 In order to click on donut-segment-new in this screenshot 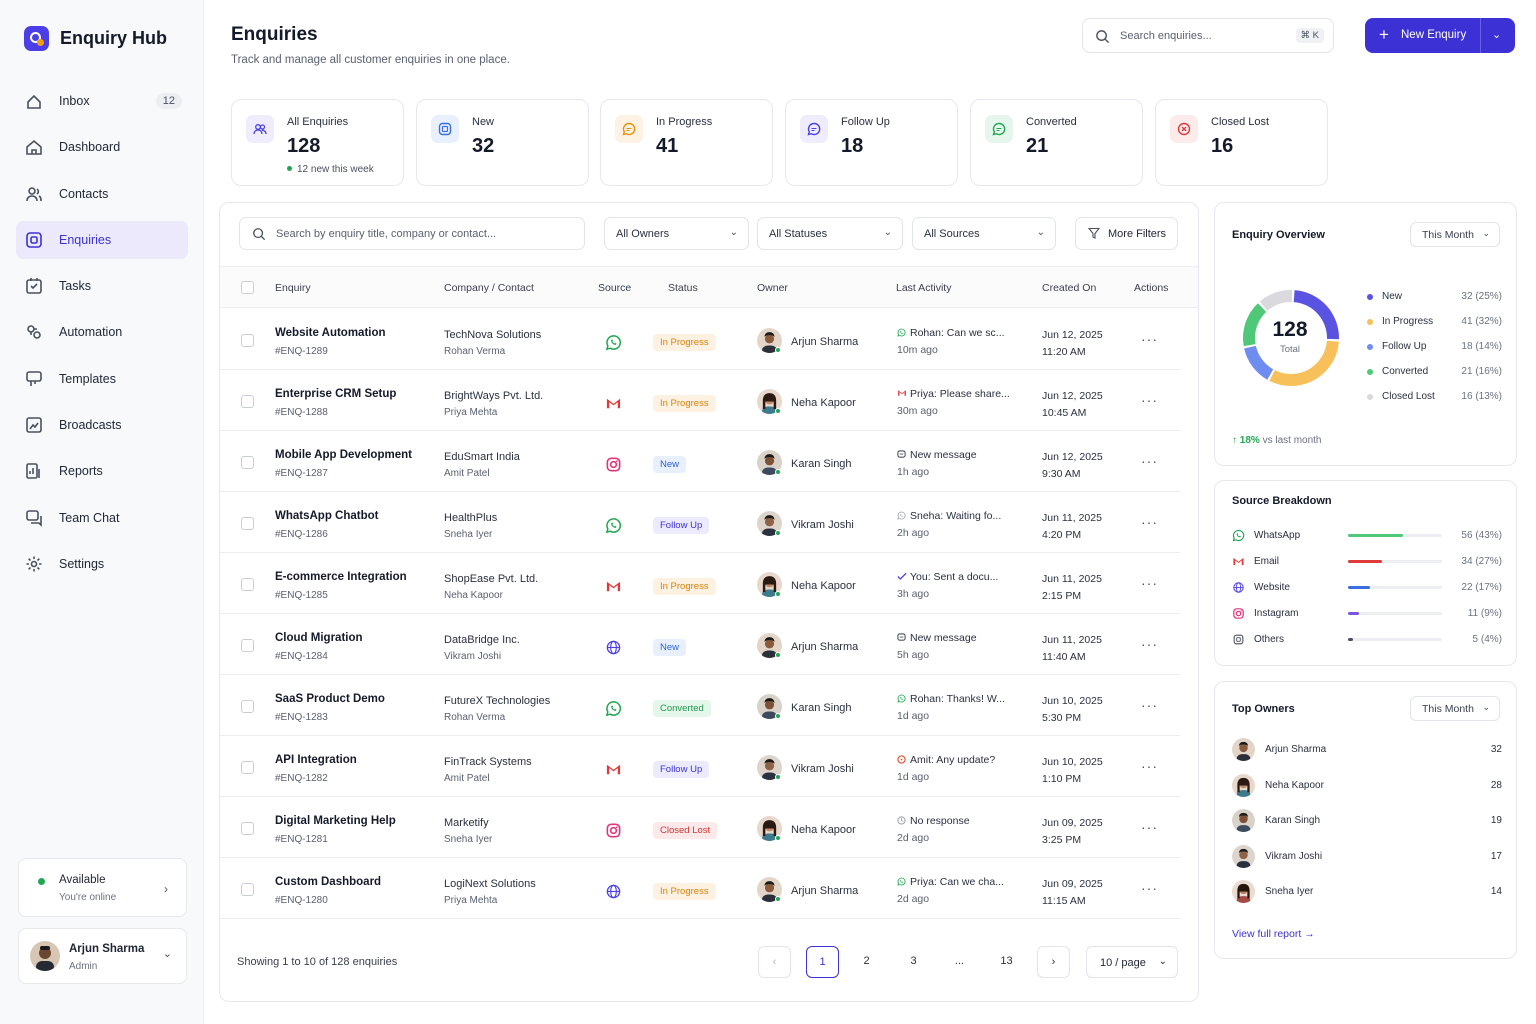, I will do `click(1316, 315)`.